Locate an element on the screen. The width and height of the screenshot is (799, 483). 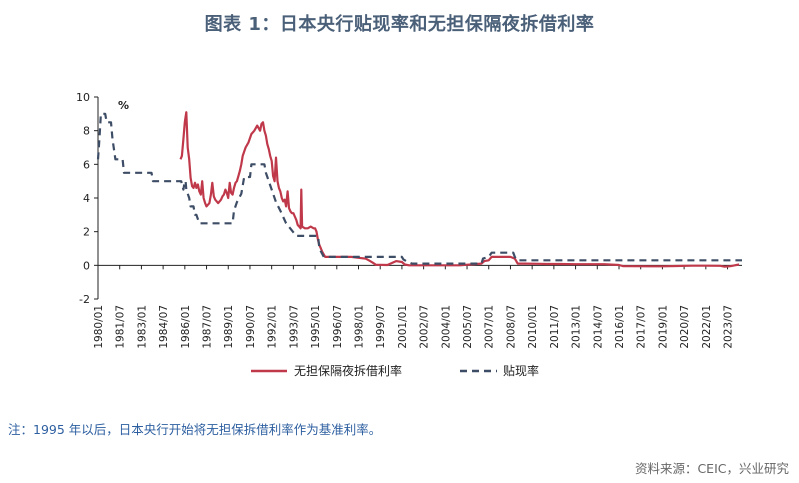
x-tick-label: 1983/01 is located at coordinates (142, 327).